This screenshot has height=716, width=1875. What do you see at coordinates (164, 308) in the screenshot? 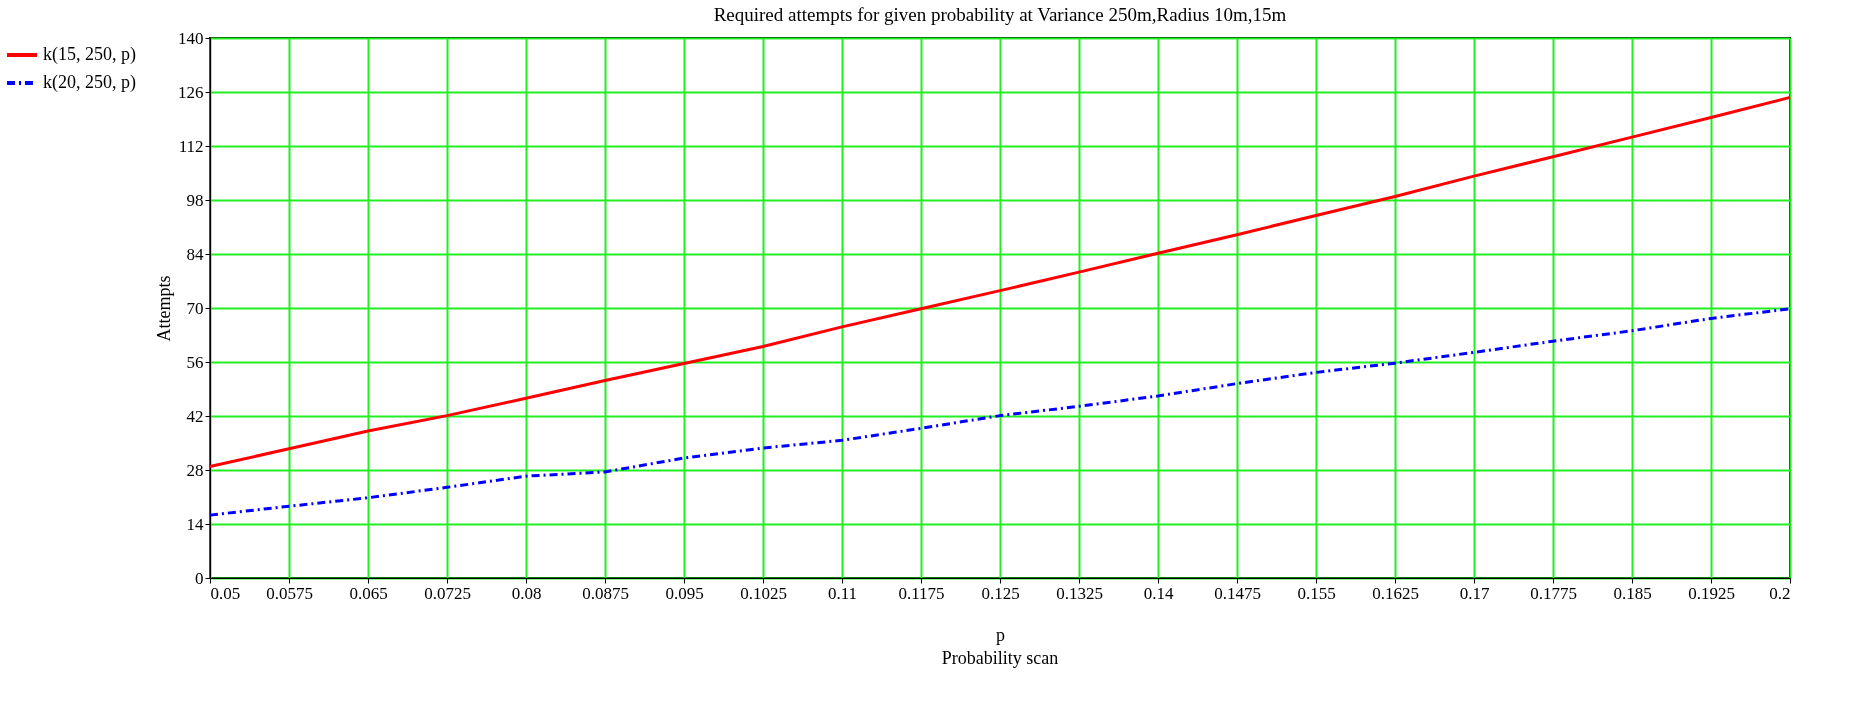
I see `y-axis-title: Attempts` at bounding box center [164, 308].